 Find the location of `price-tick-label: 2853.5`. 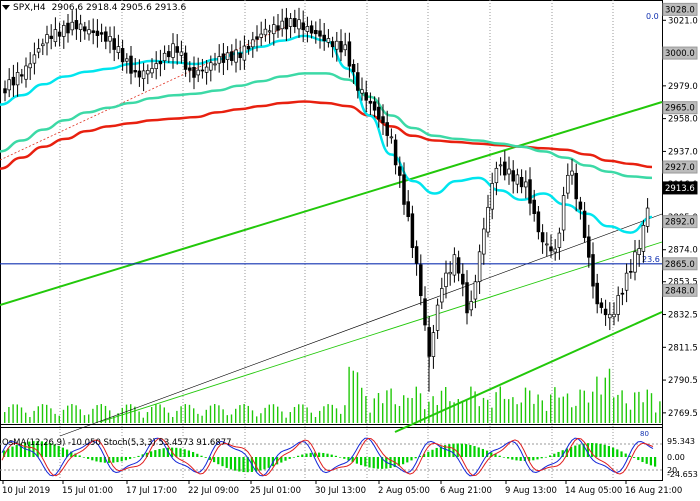

price-tick-label: 2853.5 is located at coordinates (683, 283).